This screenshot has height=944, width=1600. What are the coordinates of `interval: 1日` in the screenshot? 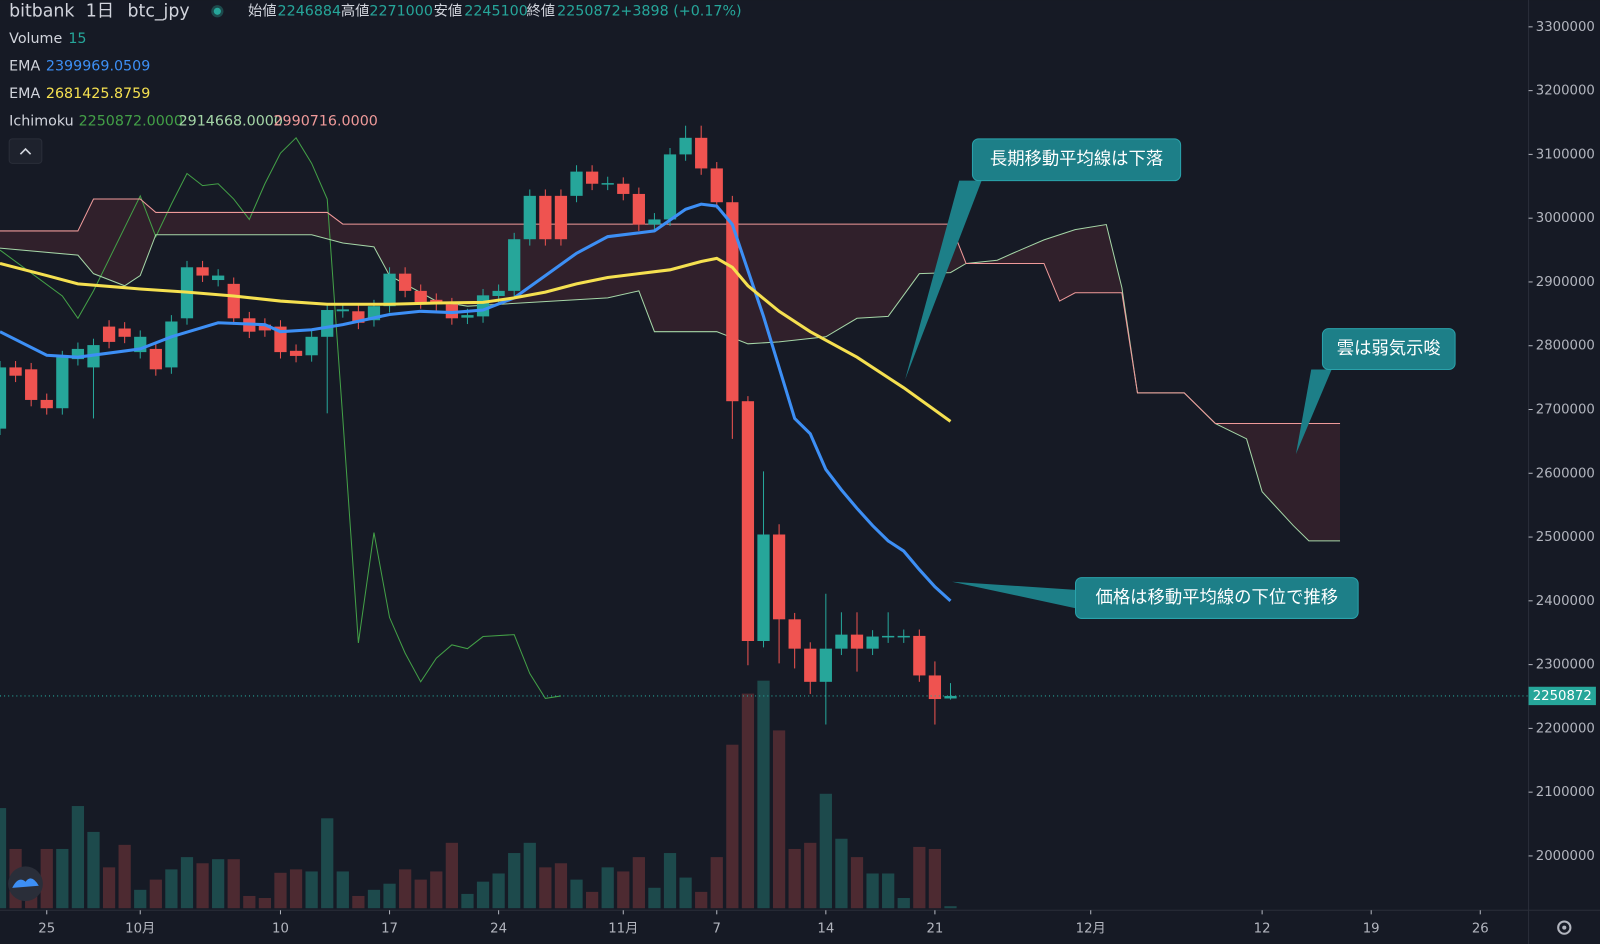 It's located at (100, 11).